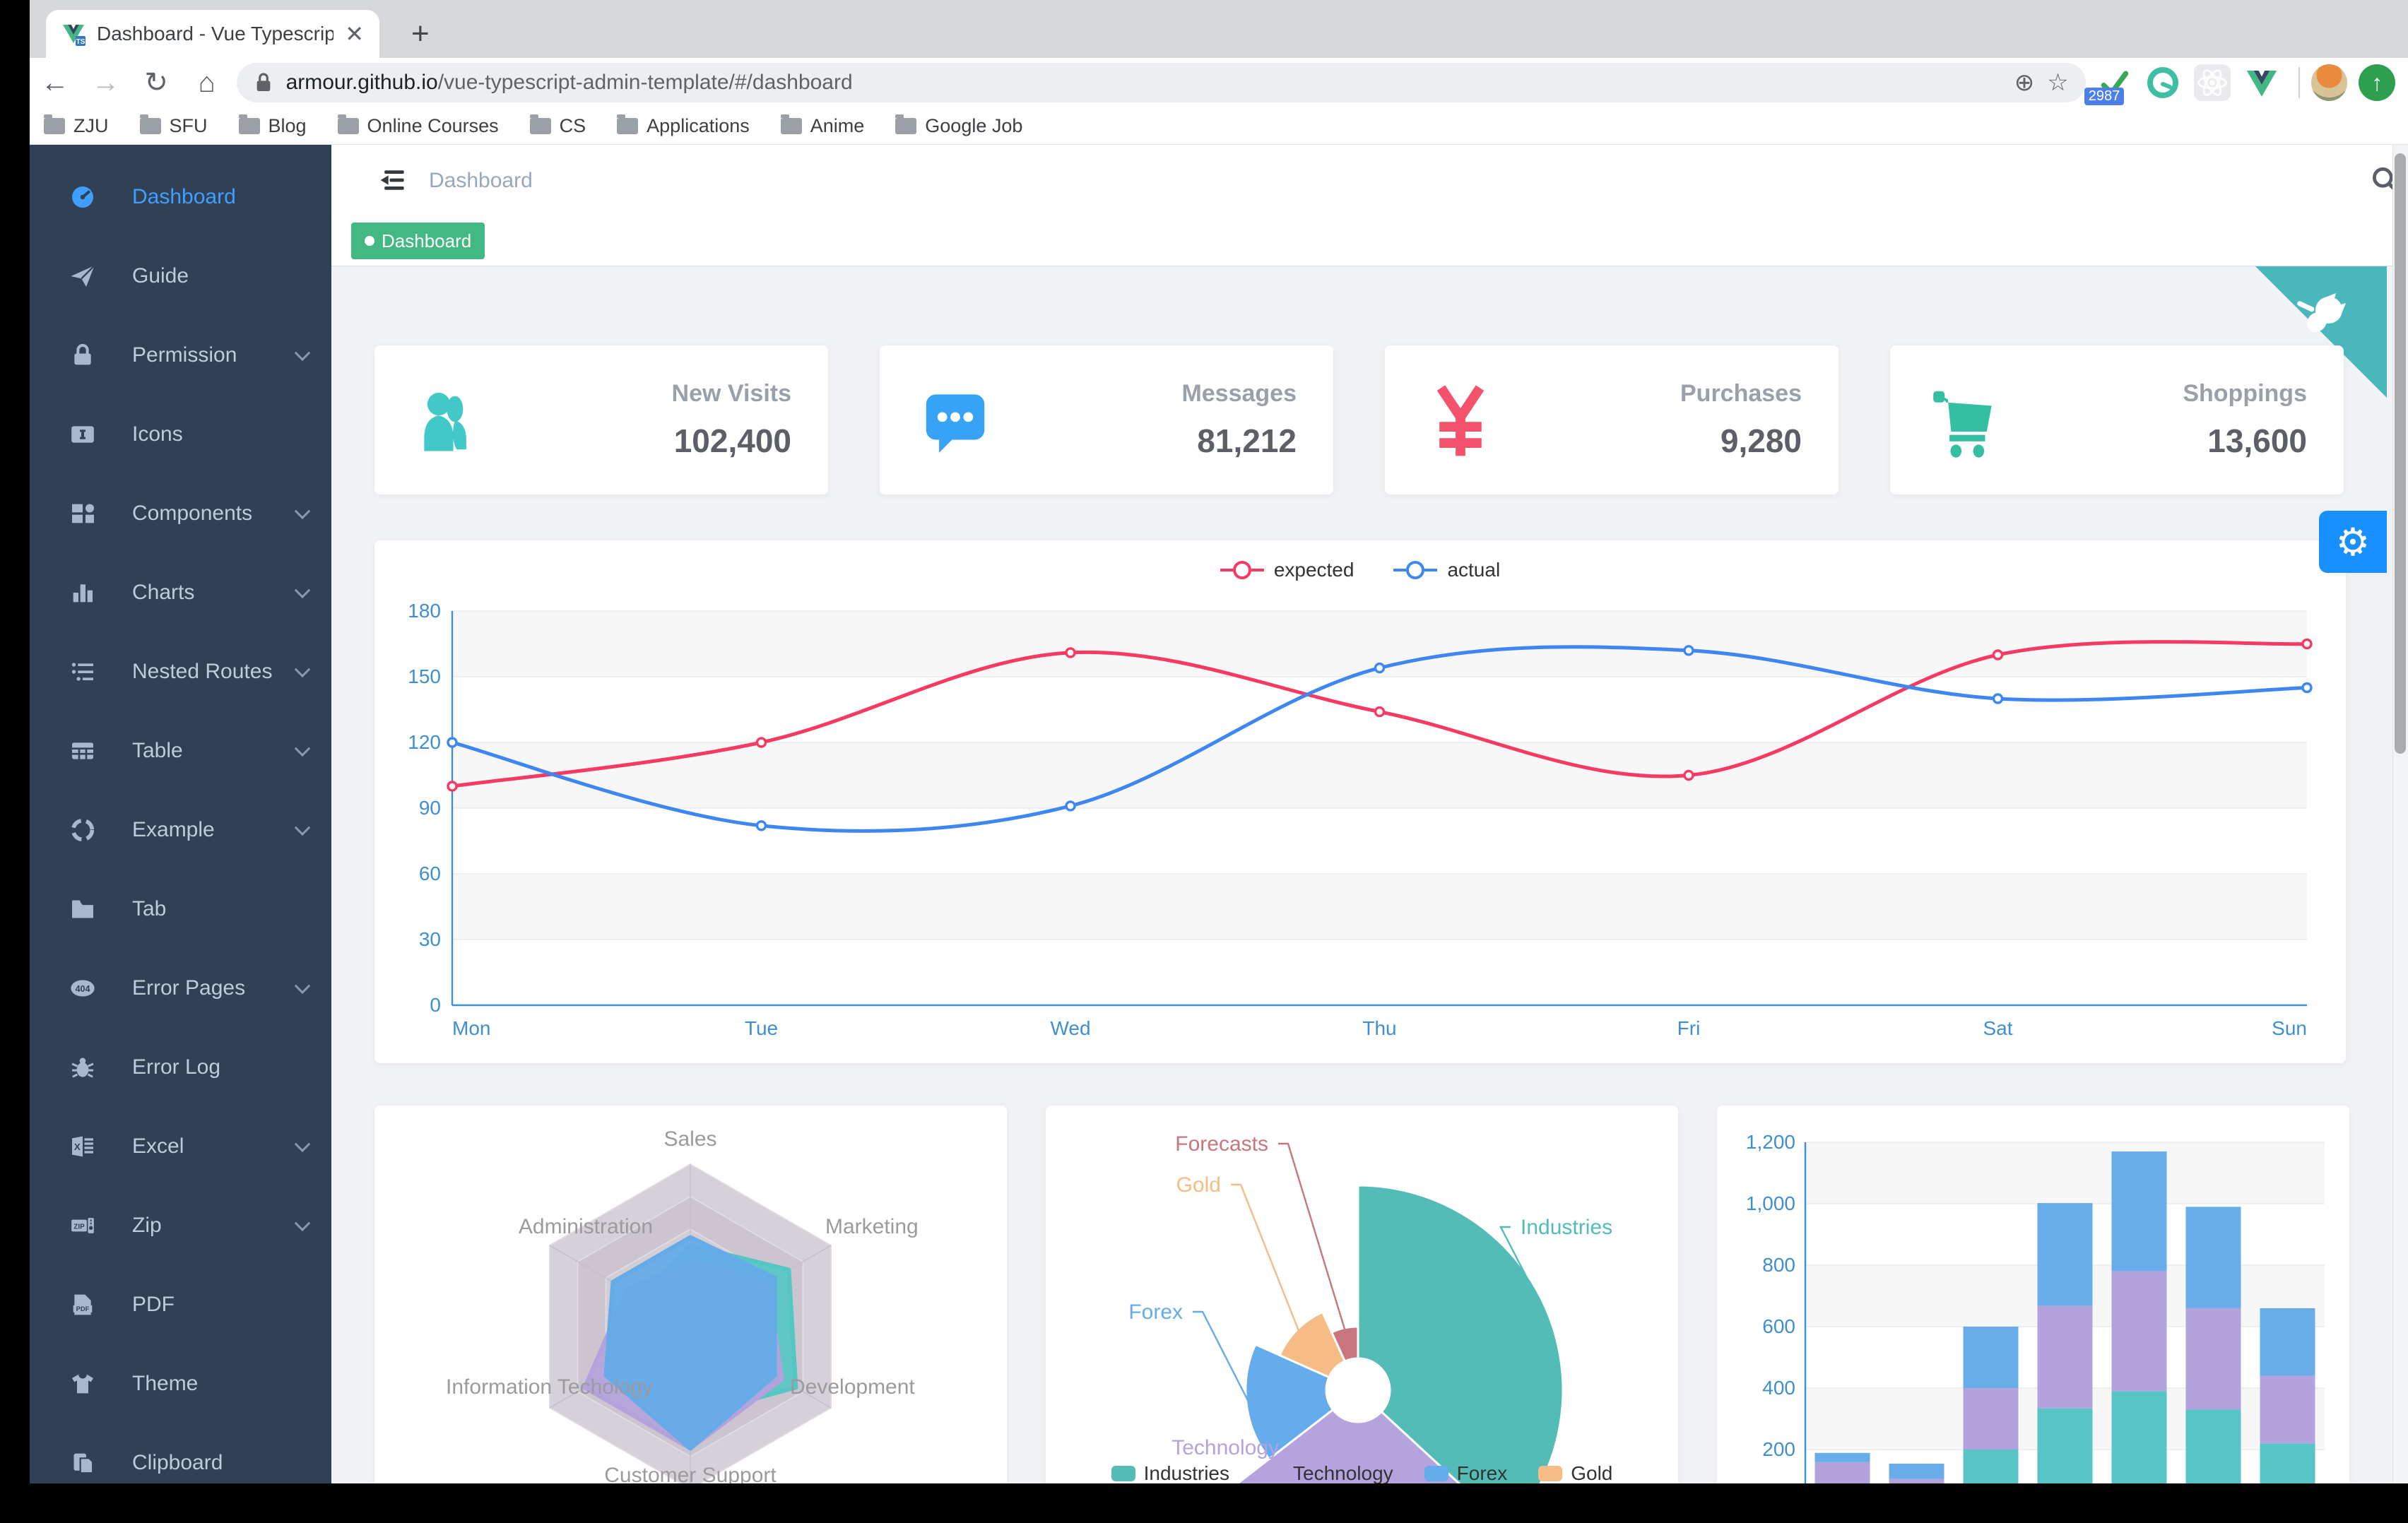 The width and height of the screenshot is (2408, 1523). I want to click on sidebar-item-excel: X Excel, so click(180, 1146).